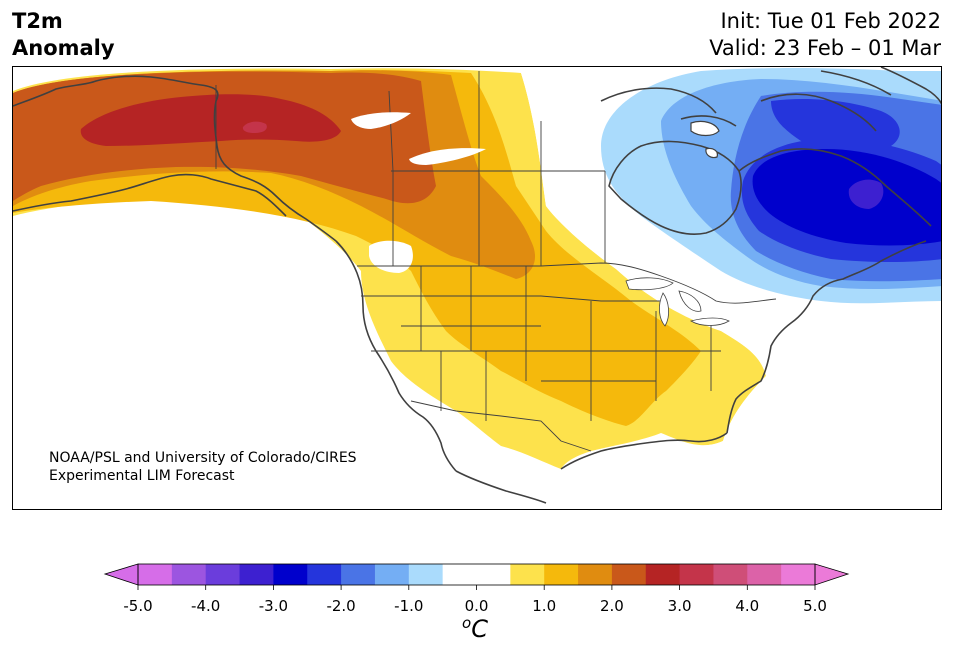  Describe the element at coordinates (541, 343) in the screenshot. I see `border-us-states` at that location.